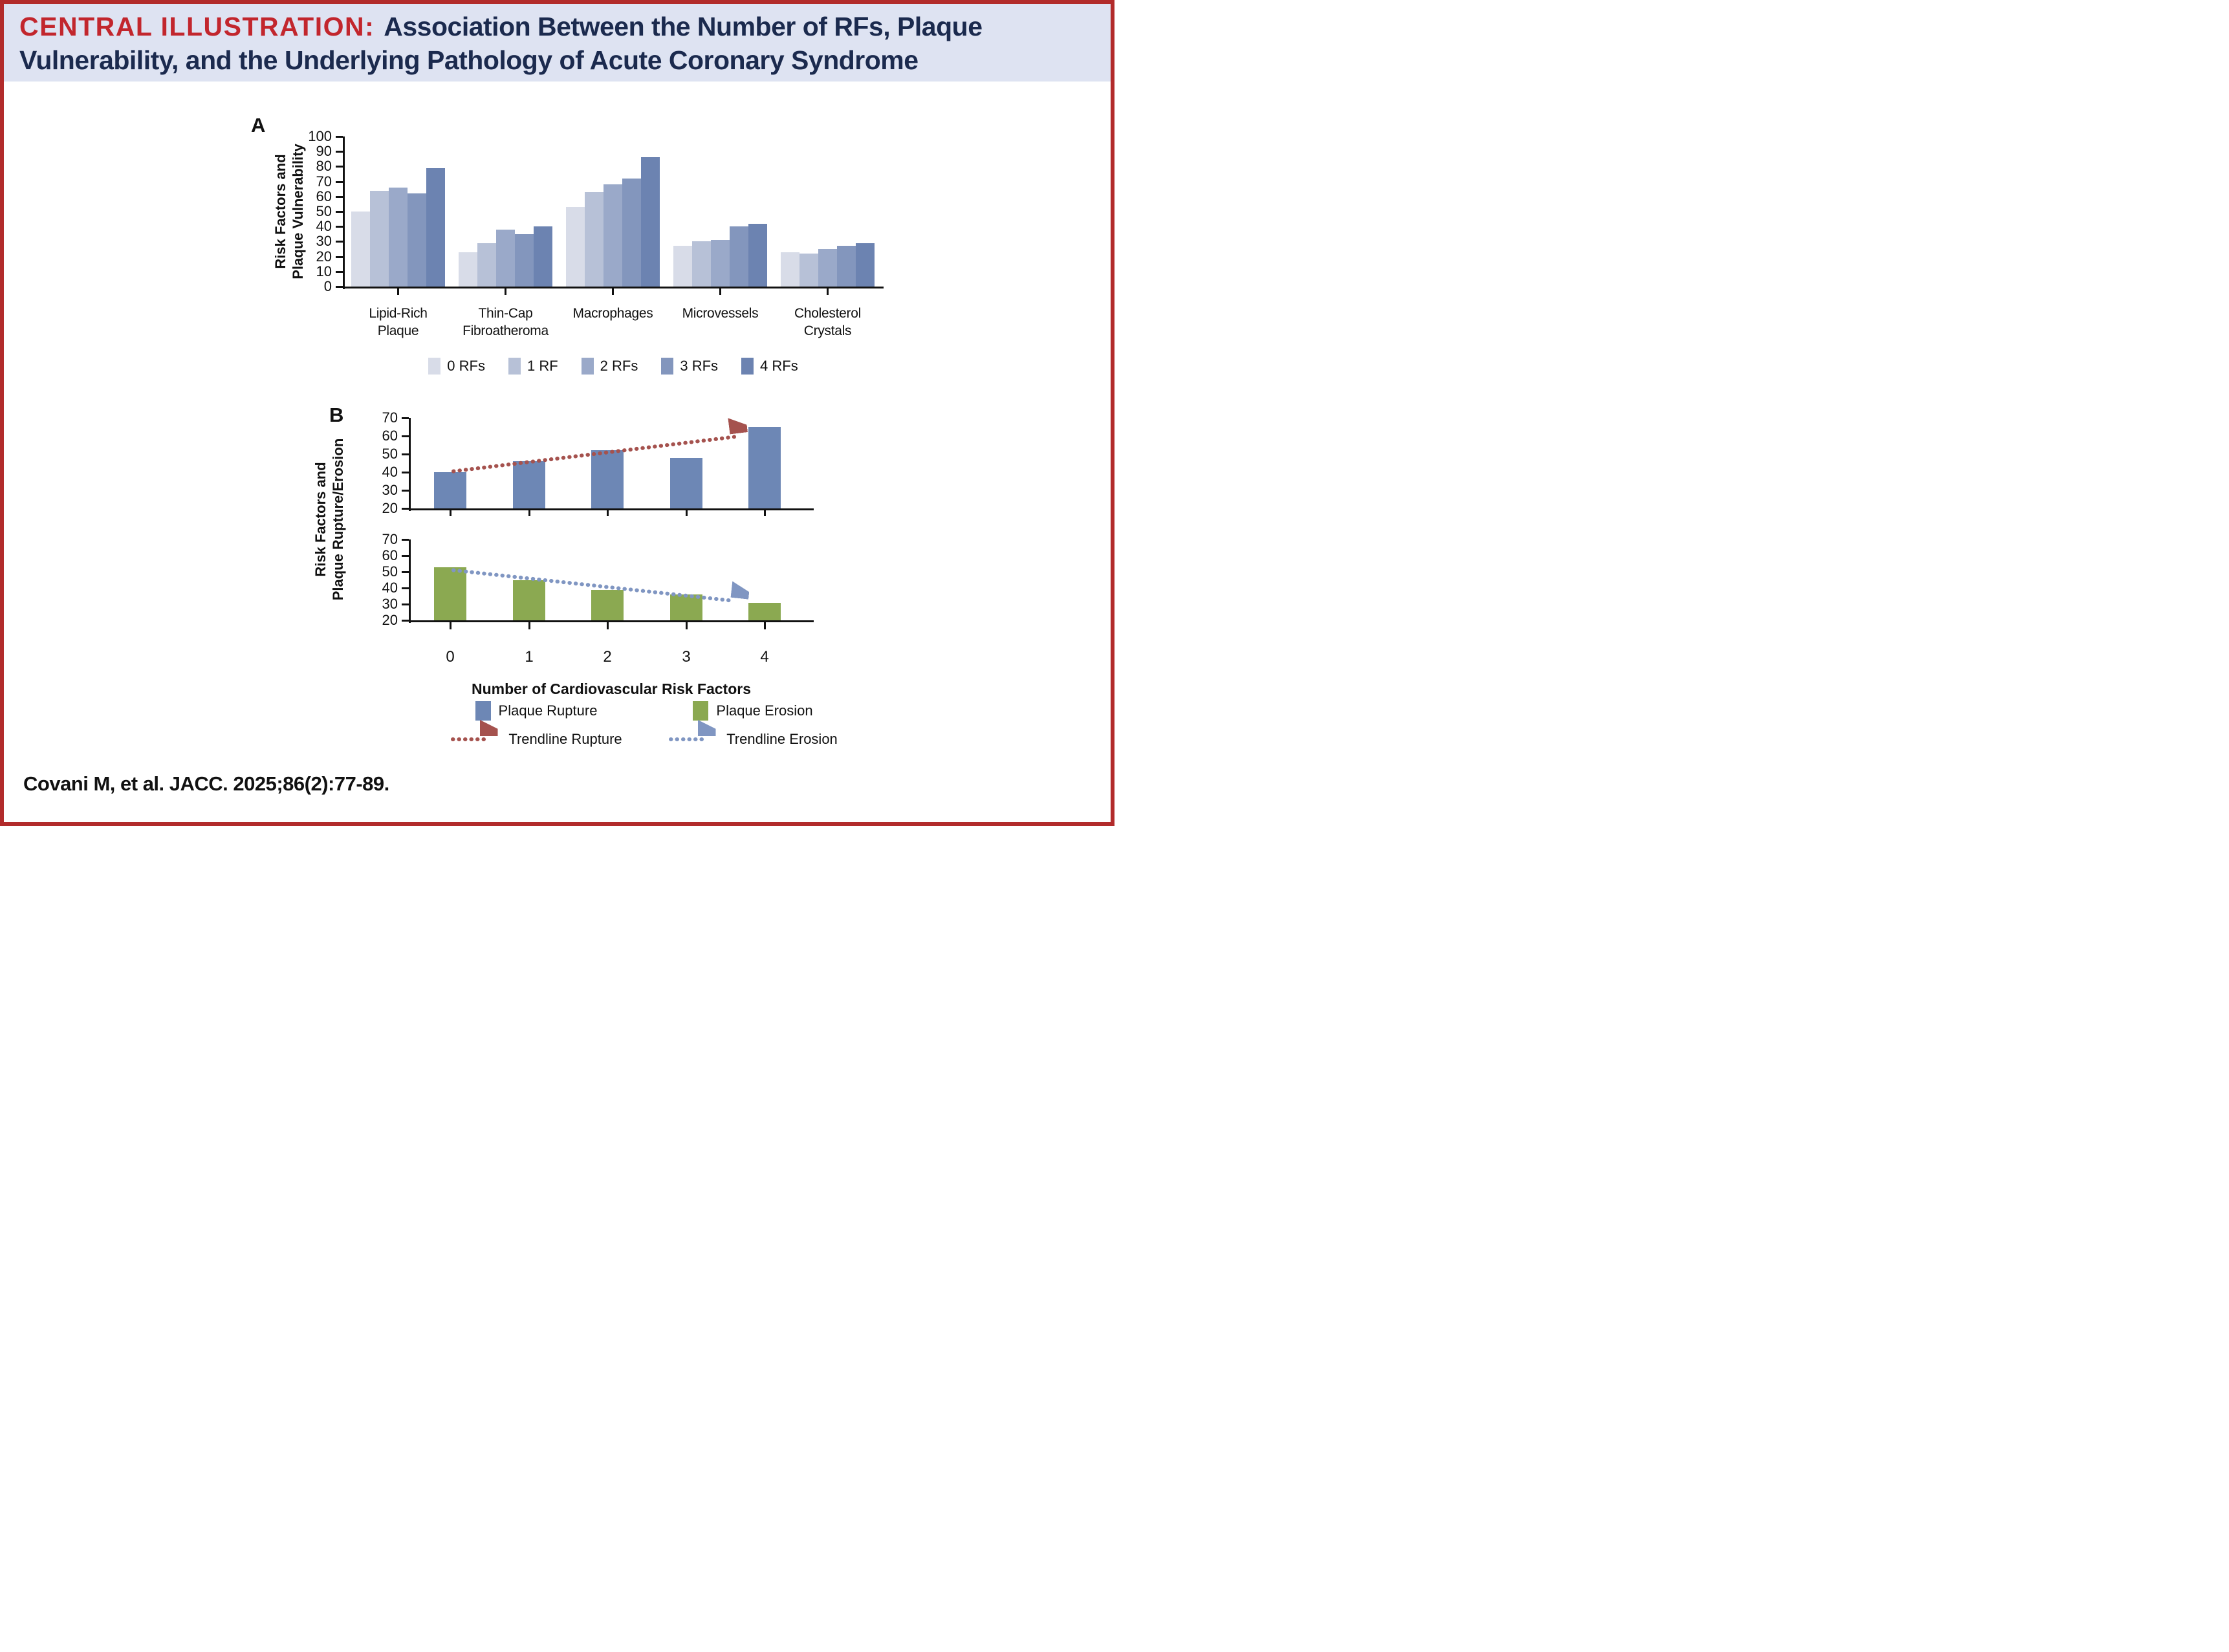 The height and width of the screenshot is (1652, 2229). Describe the element at coordinates (390, 539) in the screenshot. I see `panel-b-y-tick-label: 70` at that location.